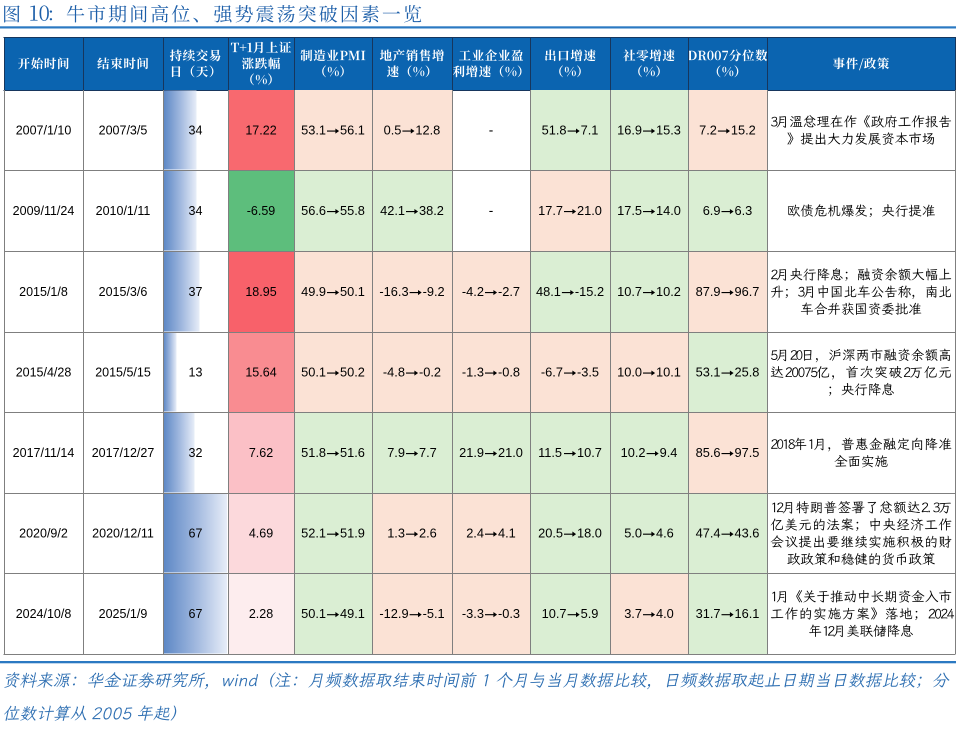  I want to click on svg-text: 51.9, so click(352, 532).